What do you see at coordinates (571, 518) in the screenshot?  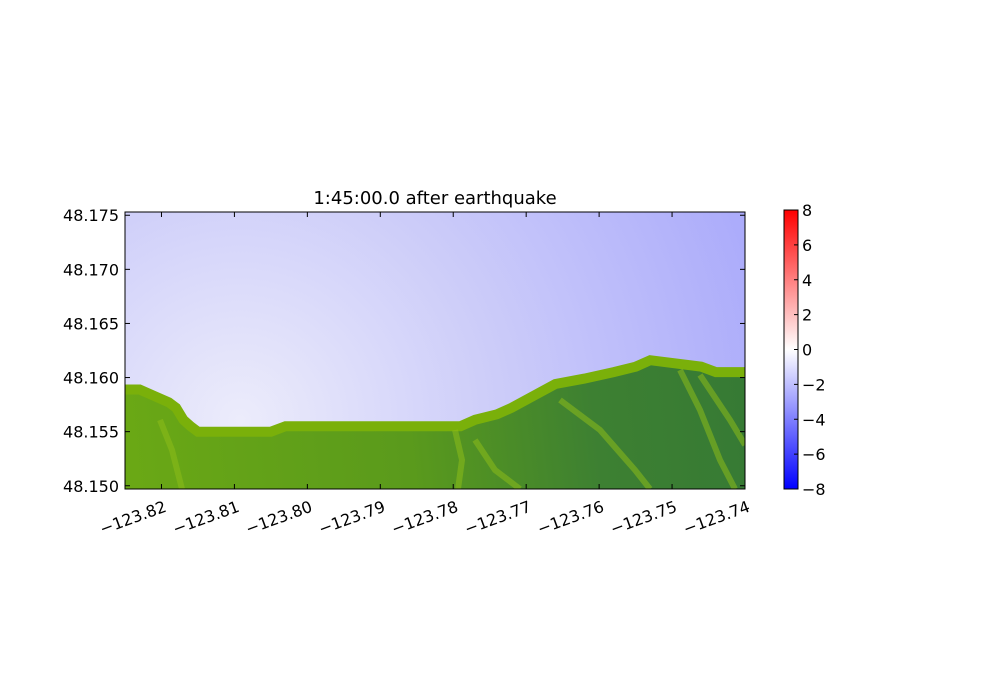 I see `x-tick-label: −123.76` at bounding box center [571, 518].